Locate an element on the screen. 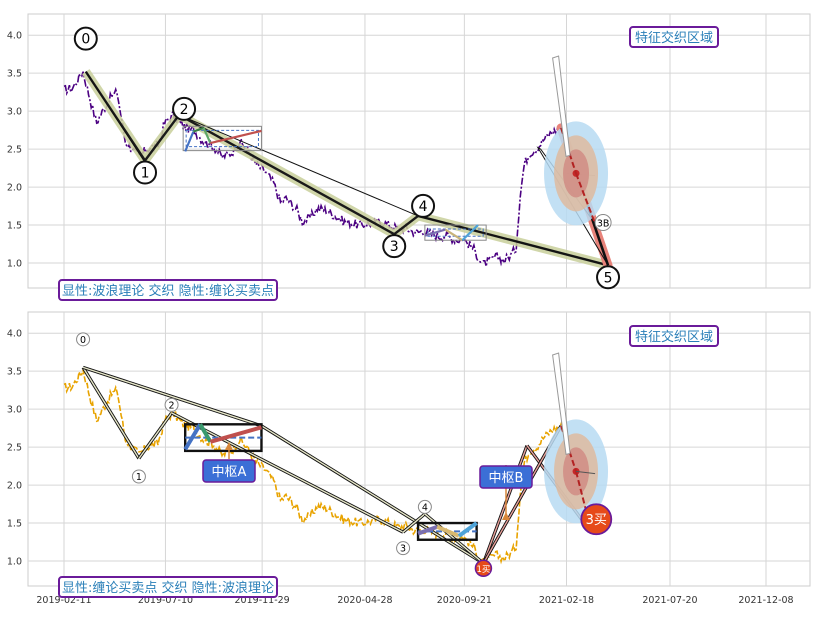  pivot-box-a is located at coordinates (222, 138).